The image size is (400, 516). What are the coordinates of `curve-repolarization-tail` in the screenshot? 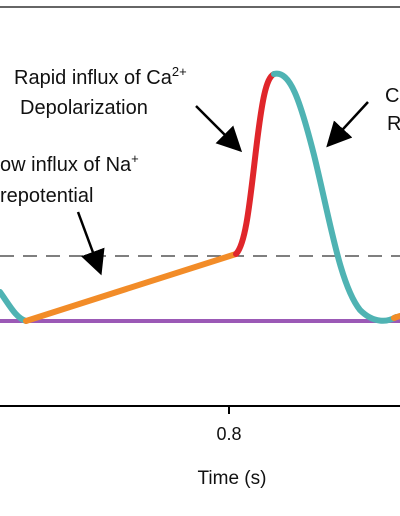 It's located at (14, 306).